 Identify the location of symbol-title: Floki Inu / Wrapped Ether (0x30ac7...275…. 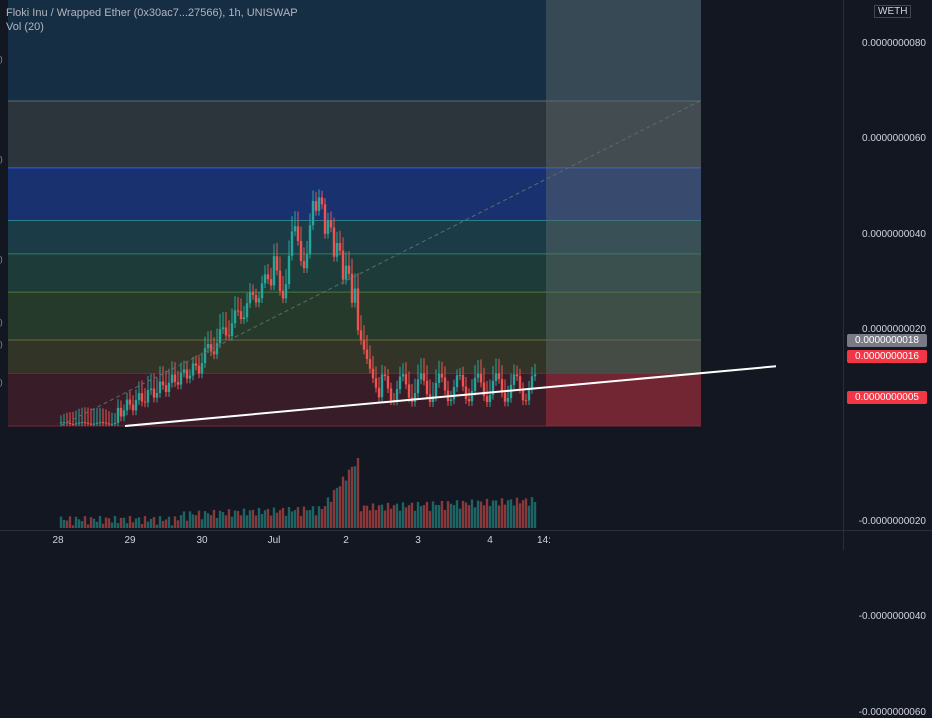
(152, 13).